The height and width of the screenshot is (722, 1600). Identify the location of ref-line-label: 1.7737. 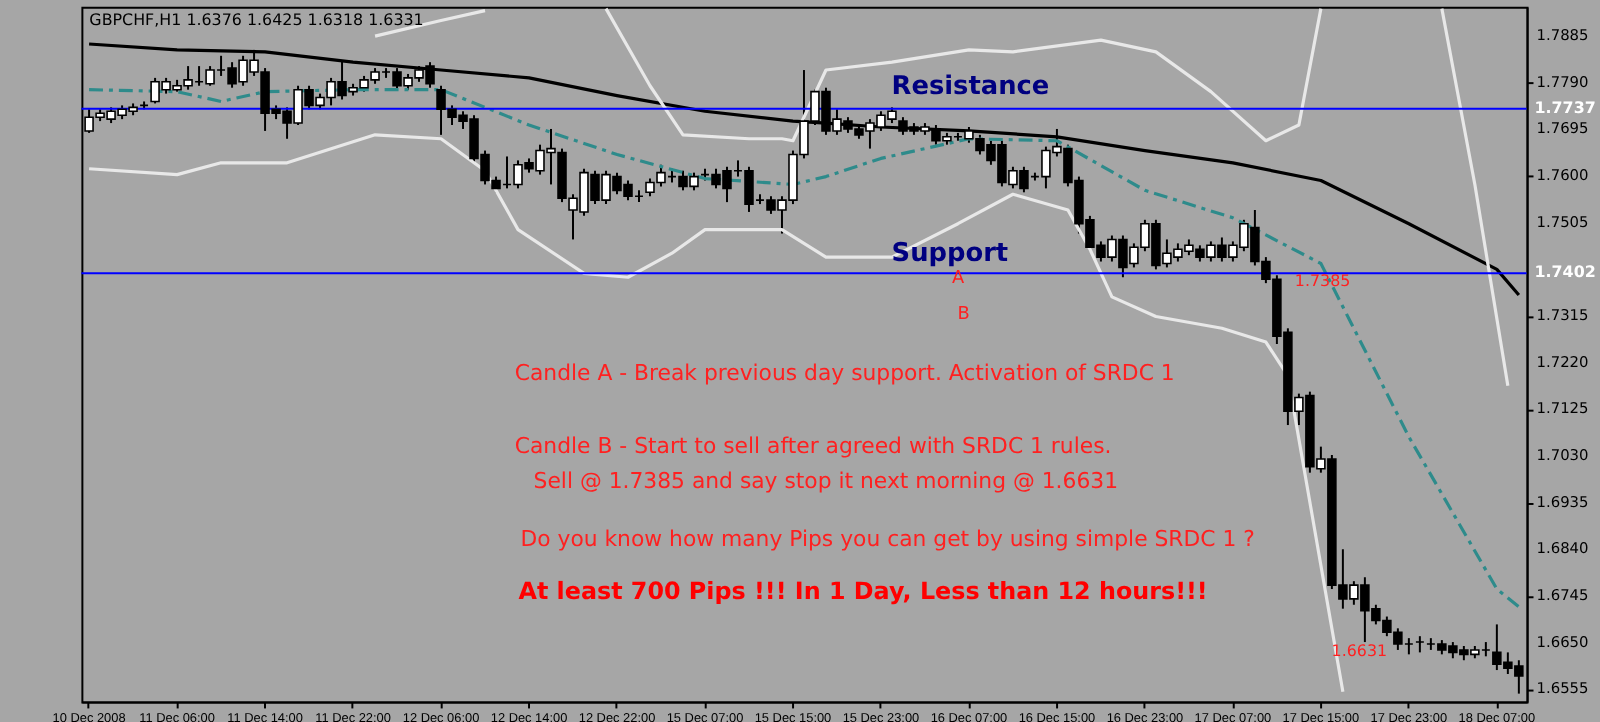
(1565, 107).